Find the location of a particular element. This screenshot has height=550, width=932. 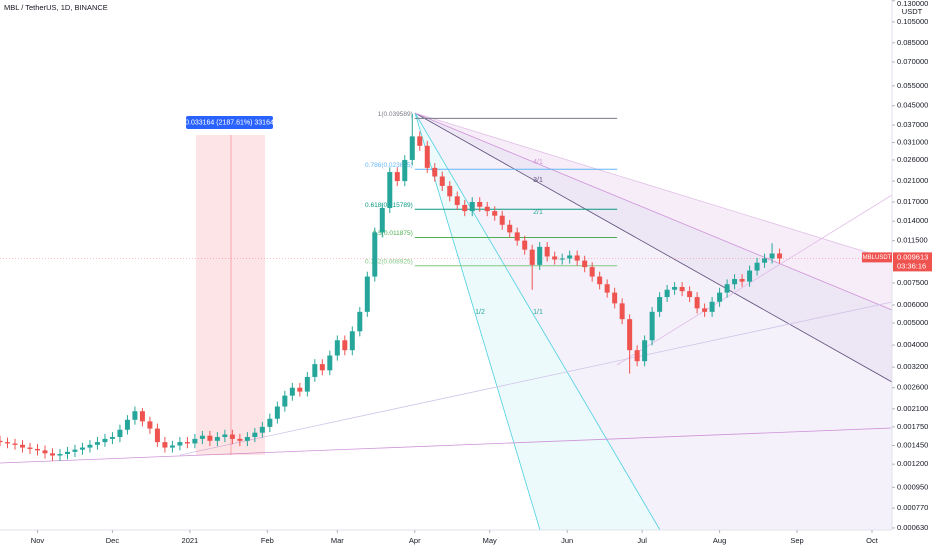

trend-line is located at coordinates (754, 280).